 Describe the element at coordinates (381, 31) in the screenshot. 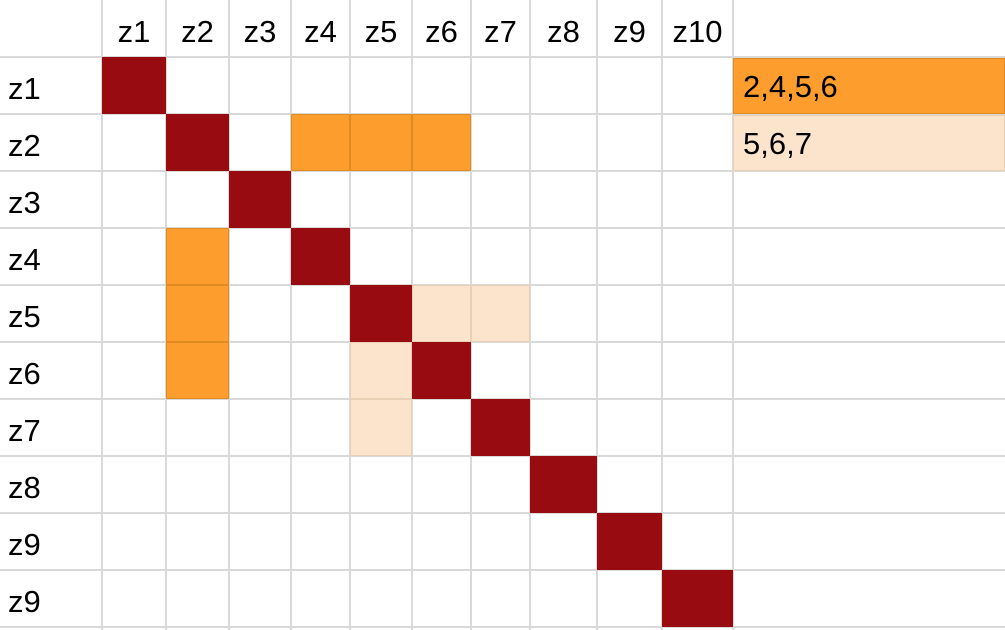

I see `column-label-z5: z5` at that location.